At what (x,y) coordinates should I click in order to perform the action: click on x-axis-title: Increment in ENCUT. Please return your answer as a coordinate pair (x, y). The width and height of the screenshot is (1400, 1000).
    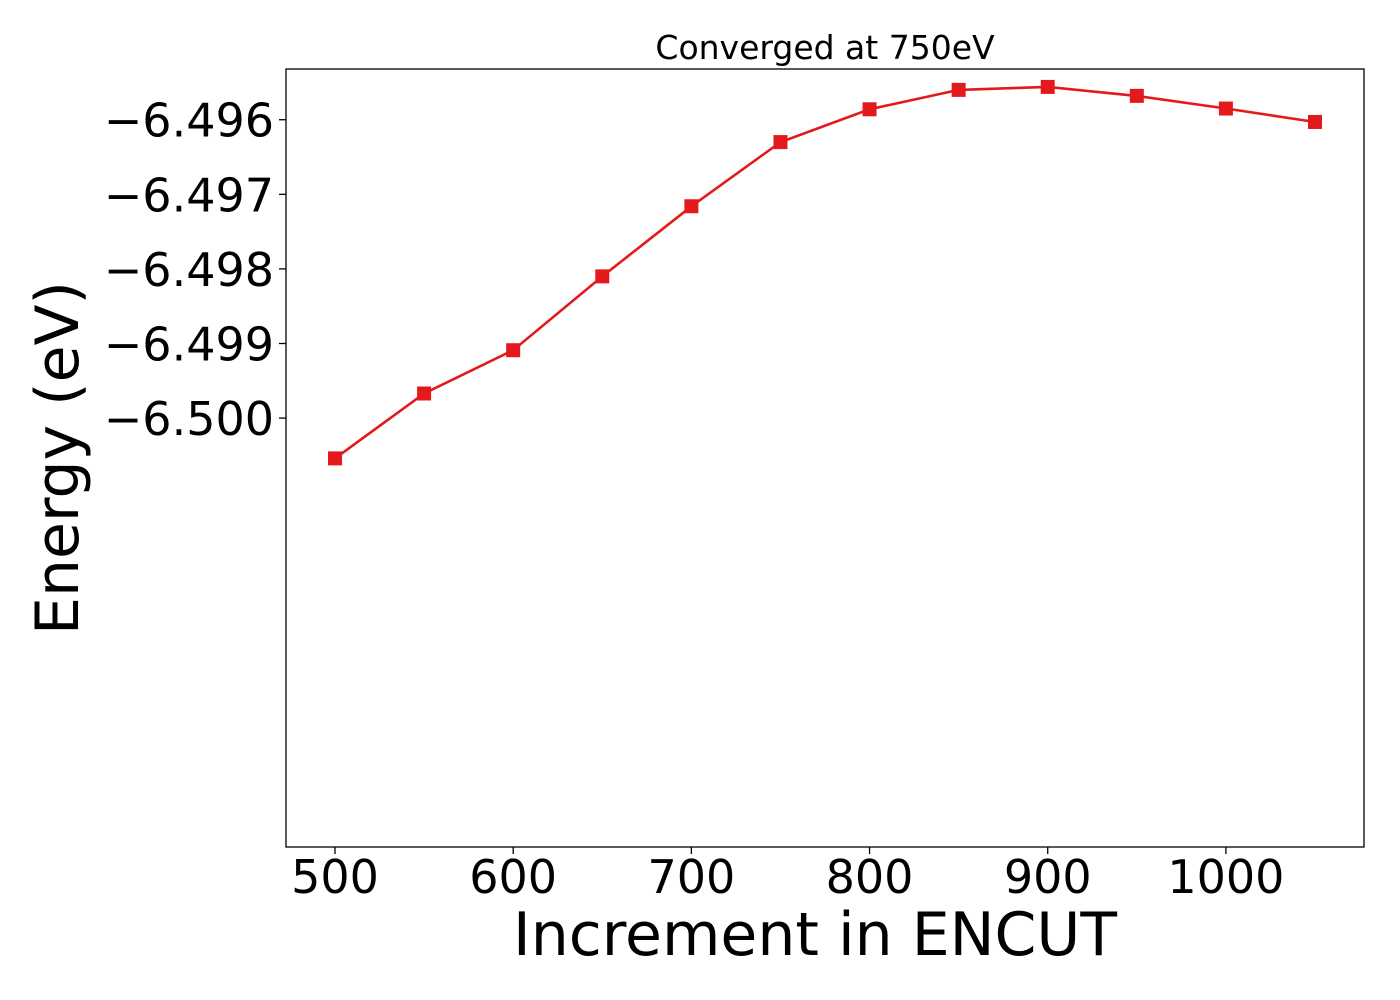
    Looking at the image, I should click on (815, 935).